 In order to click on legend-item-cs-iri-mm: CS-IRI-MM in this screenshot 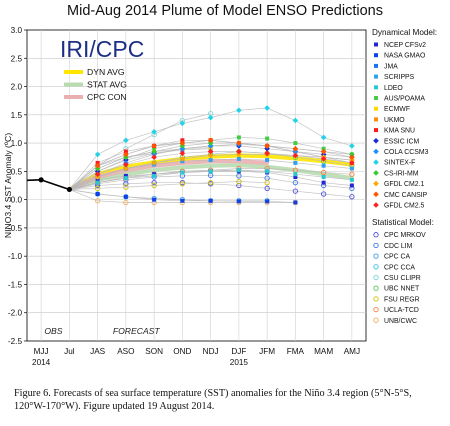, I will do `click(396, 173)`.